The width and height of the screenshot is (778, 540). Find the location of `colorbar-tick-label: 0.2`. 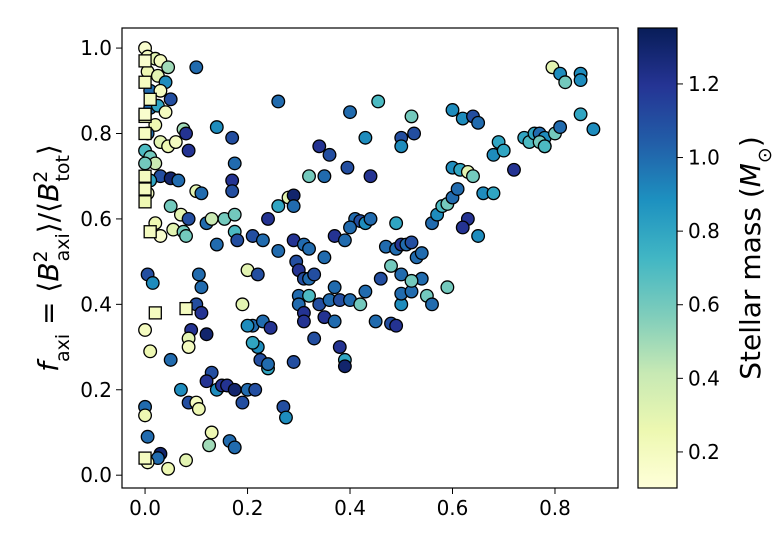

colorbar-tick-label: 0.2 is located at coordinates (704, 452).